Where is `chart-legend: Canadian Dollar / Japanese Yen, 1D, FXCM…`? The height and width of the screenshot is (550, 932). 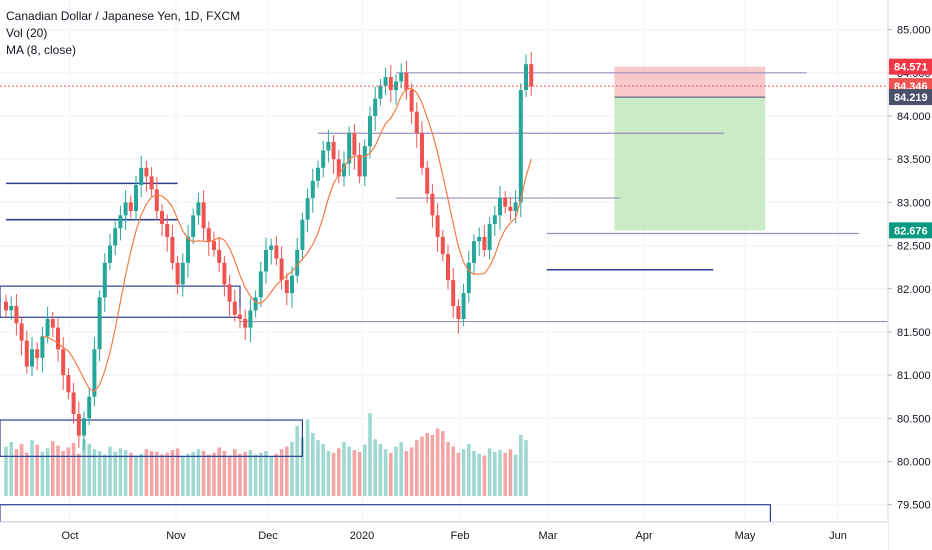 chart-legend: Canadian Dollar / Japanese Yen, 1D, FXCM… is located at coordinates (123, 33).